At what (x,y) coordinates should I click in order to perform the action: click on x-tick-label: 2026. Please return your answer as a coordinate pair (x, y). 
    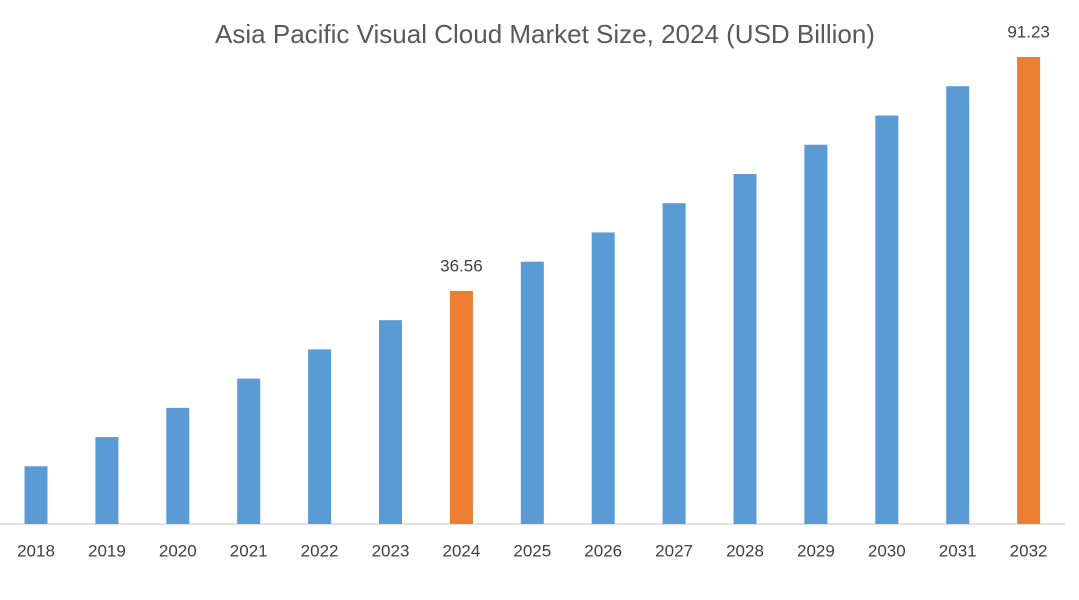
    Looking at the image, I should click on (603, 550).